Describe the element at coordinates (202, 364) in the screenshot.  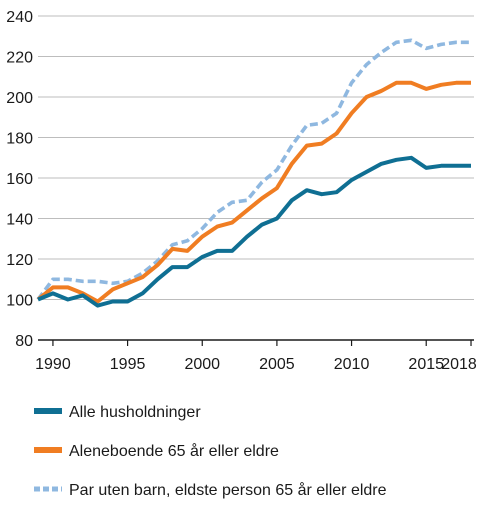
I see `x-tick-label: 2000` at that location.